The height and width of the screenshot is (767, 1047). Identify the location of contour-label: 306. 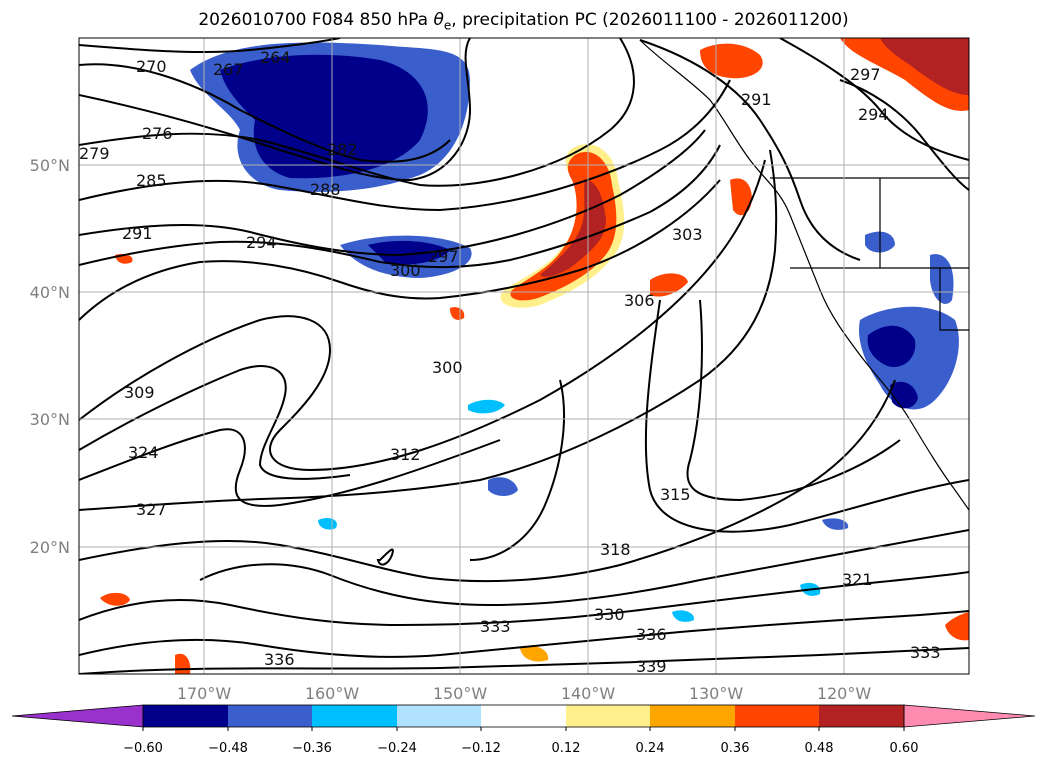
(639, 300).